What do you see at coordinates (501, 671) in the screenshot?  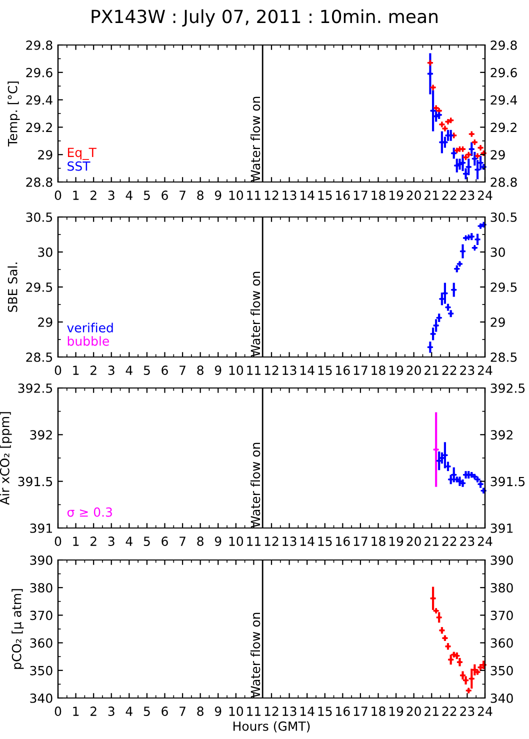 I see `y2-tick-label: 350` at bounding box center [501, 671].